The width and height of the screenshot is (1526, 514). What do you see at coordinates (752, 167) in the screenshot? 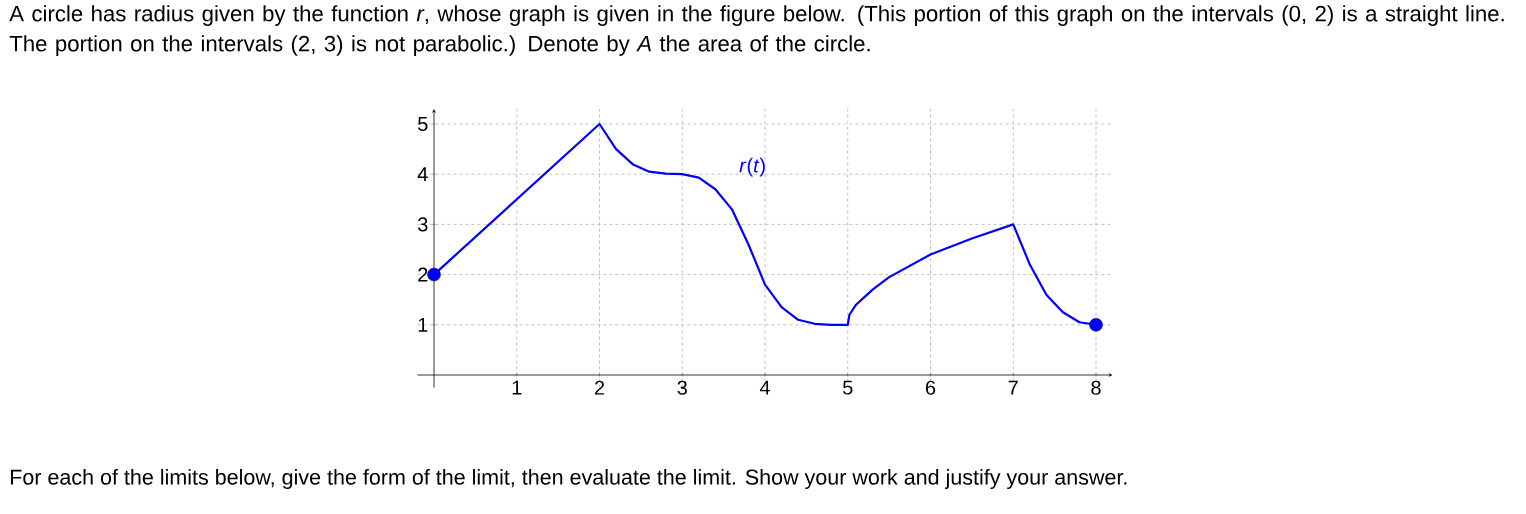
I see `series-label: r(t)` at bounding box center [752, 167].